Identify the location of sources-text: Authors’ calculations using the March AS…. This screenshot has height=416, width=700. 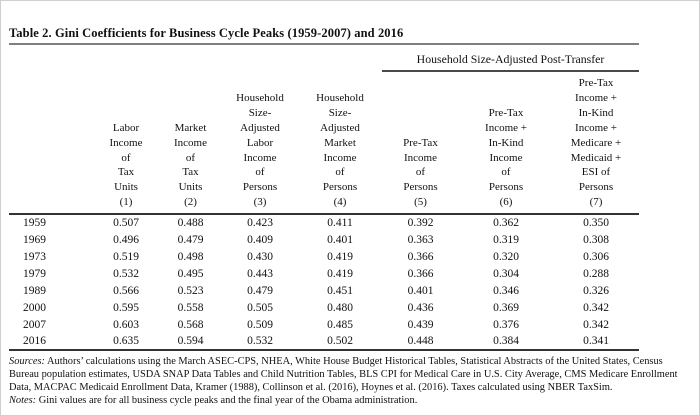
(343, 374).